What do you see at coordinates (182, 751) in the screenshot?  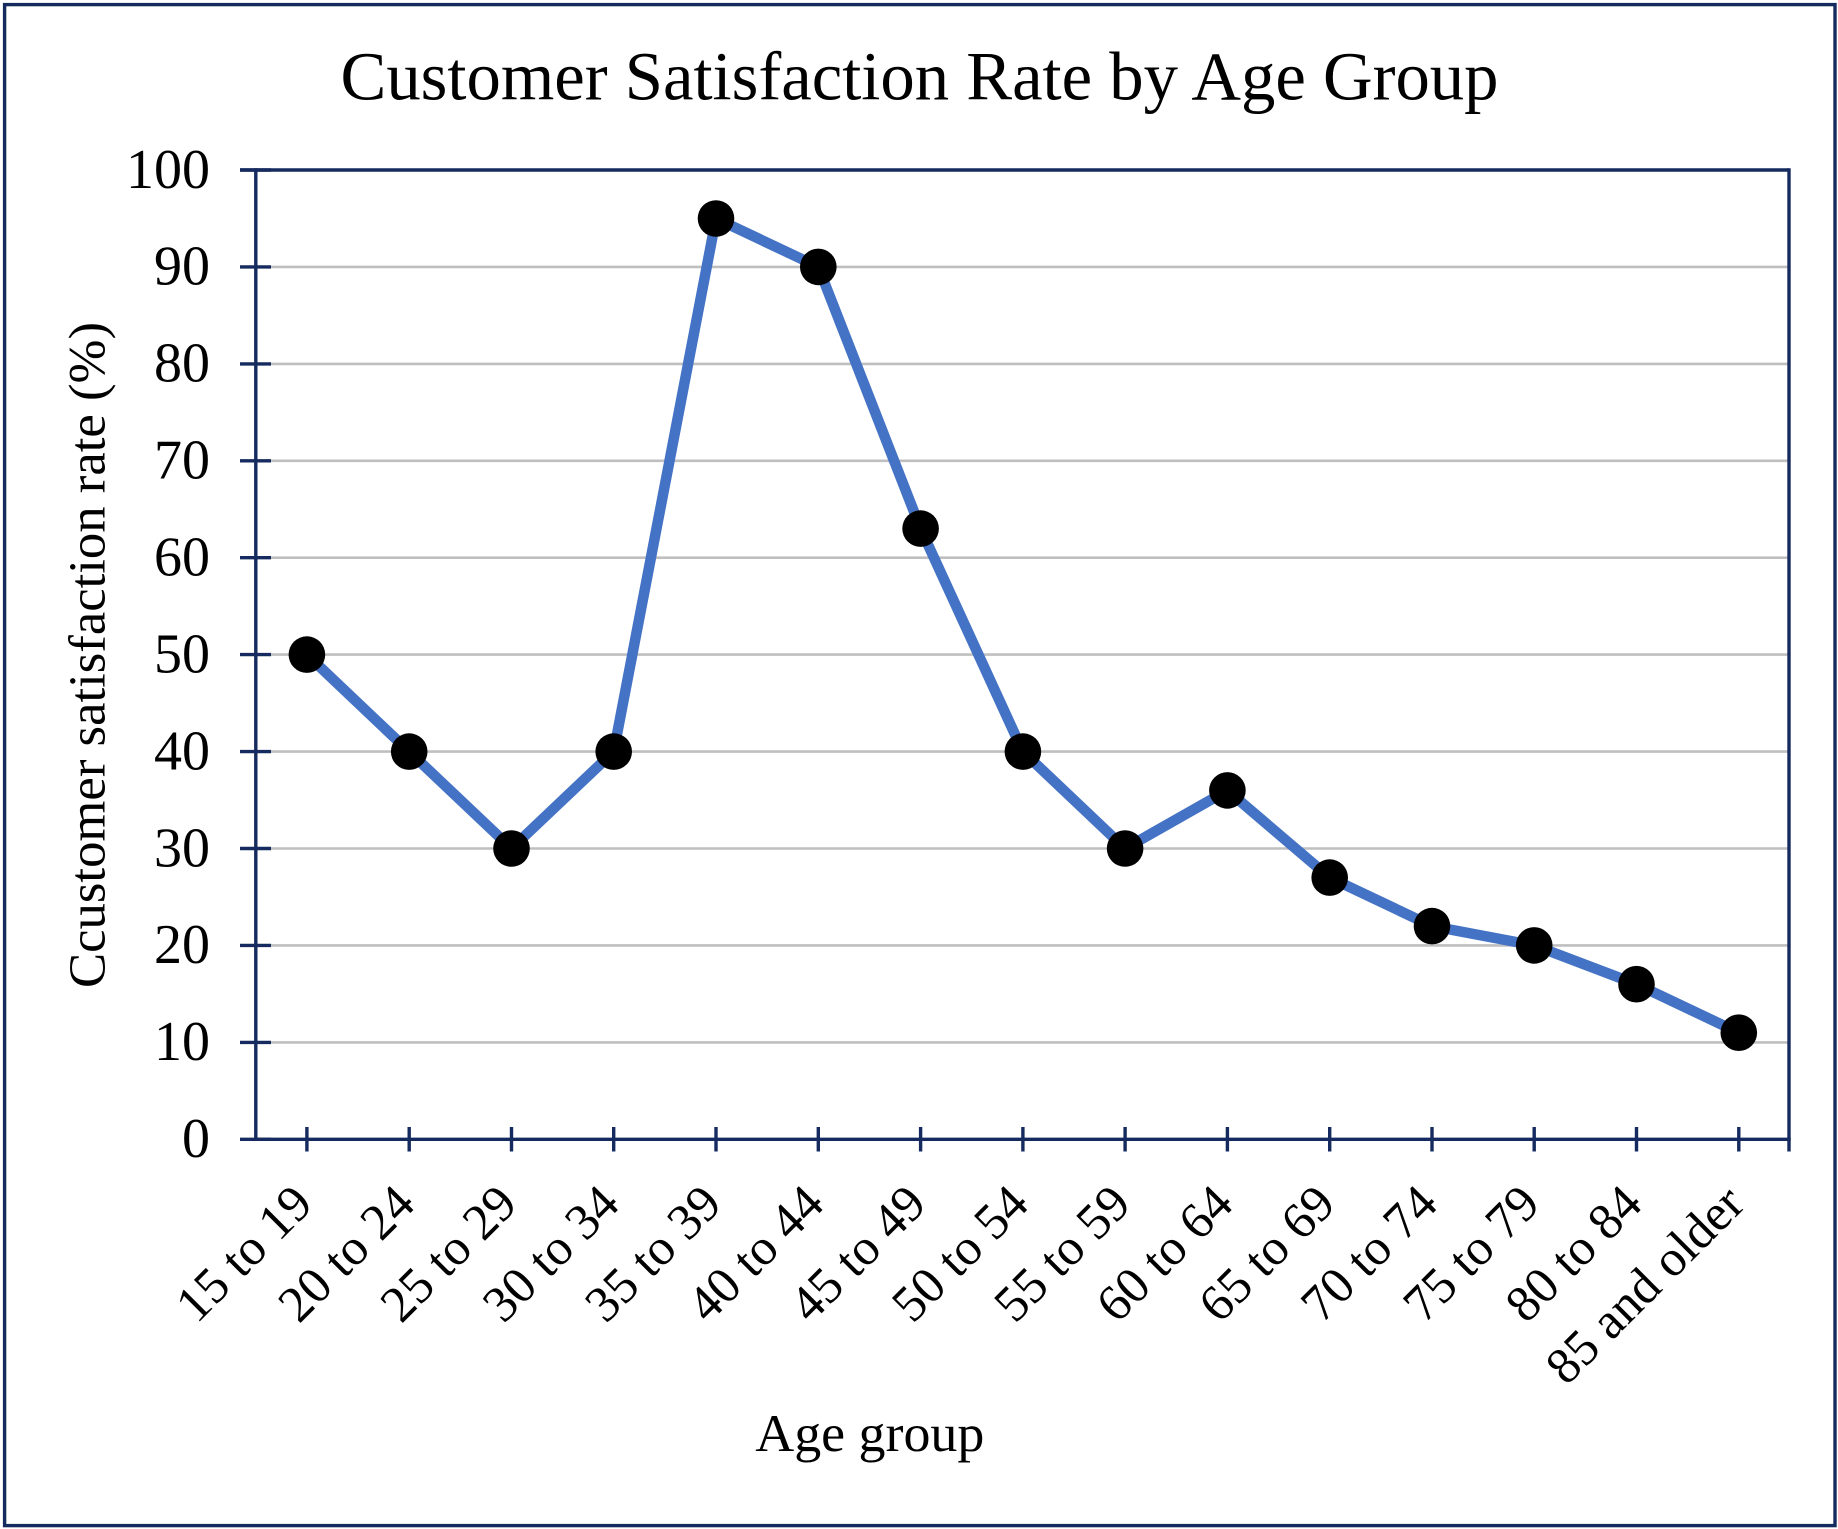 I see `svg-text: 40` at bounding box center [182, 751].